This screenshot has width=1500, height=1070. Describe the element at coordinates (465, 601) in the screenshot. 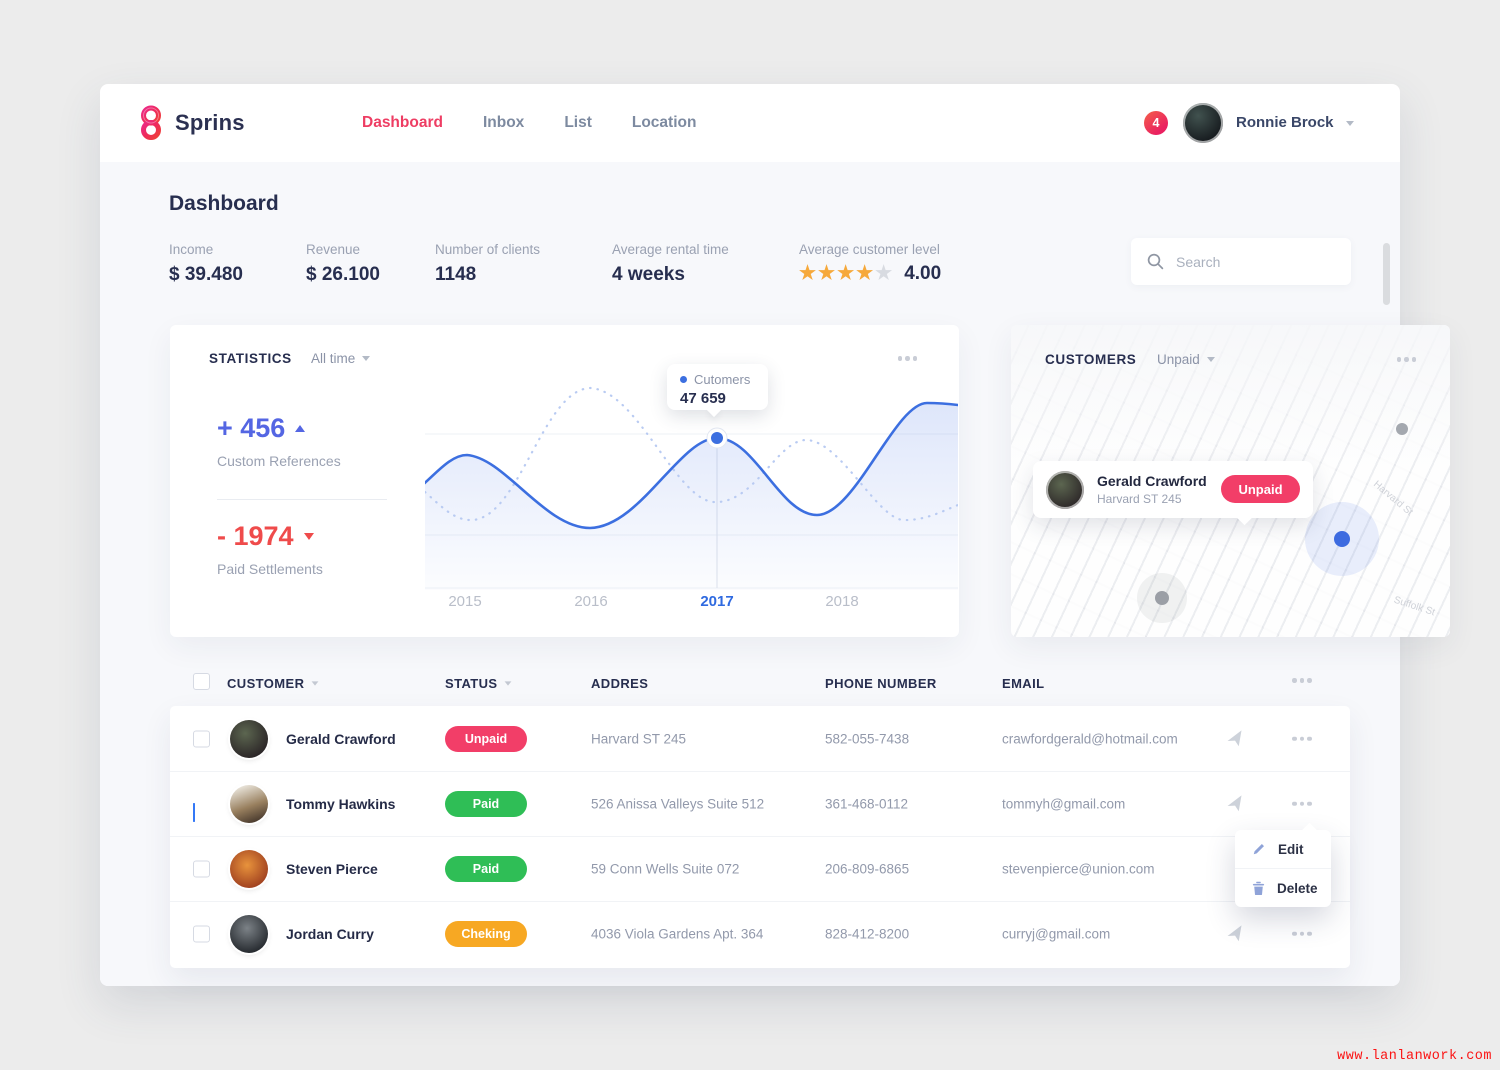

I see `x-label-2015: 2015` at that location.